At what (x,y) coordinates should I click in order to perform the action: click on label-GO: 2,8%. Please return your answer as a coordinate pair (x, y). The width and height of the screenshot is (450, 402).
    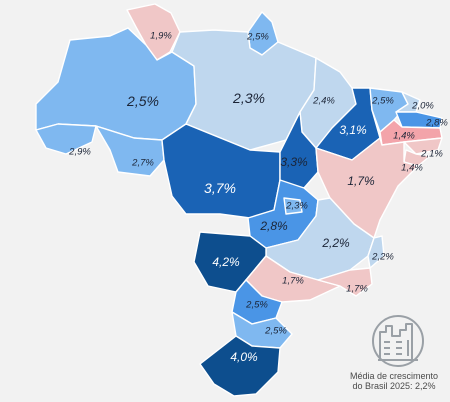
    Looking at the image, I should click on (274, 226).